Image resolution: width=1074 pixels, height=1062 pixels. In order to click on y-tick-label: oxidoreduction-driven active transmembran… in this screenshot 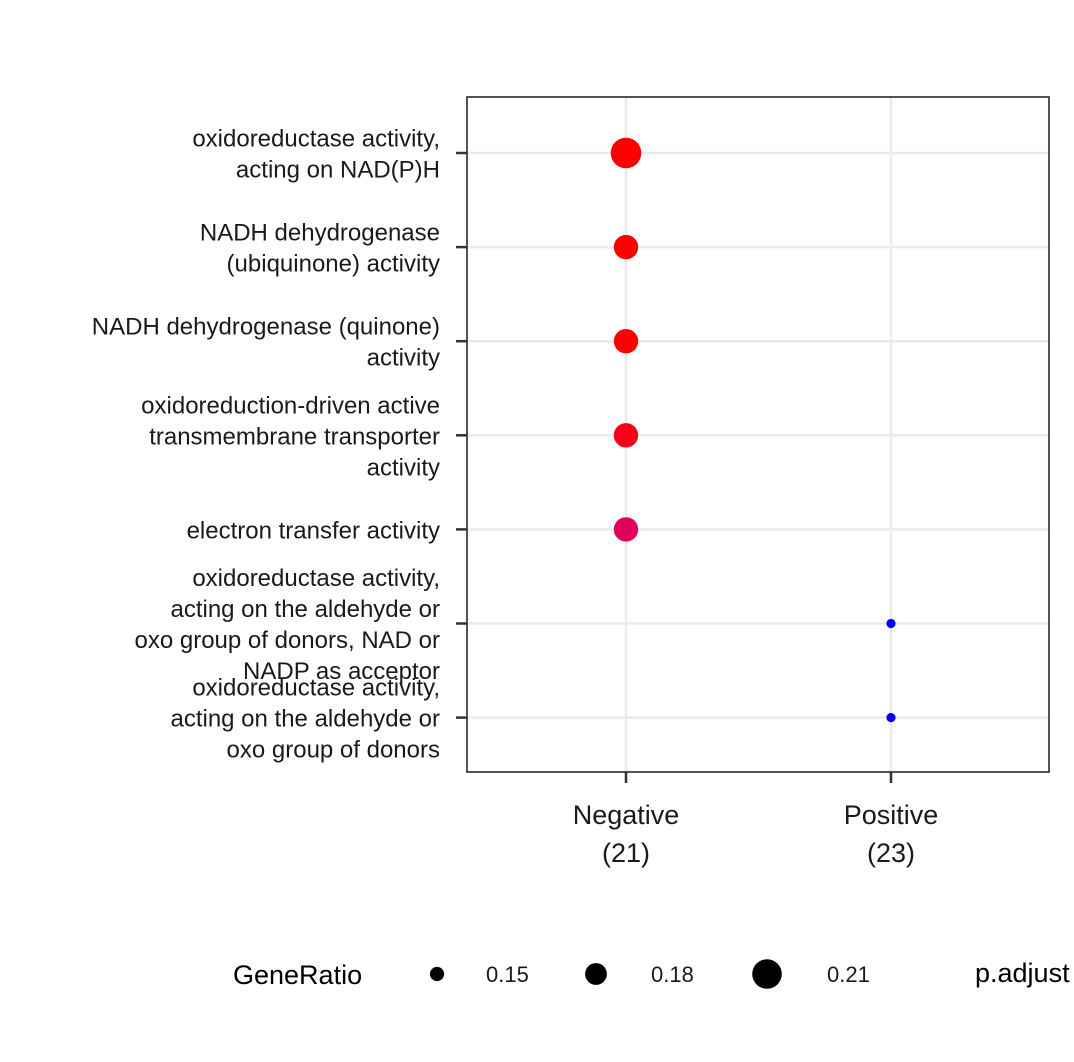, I will do `click(290, 436)`.